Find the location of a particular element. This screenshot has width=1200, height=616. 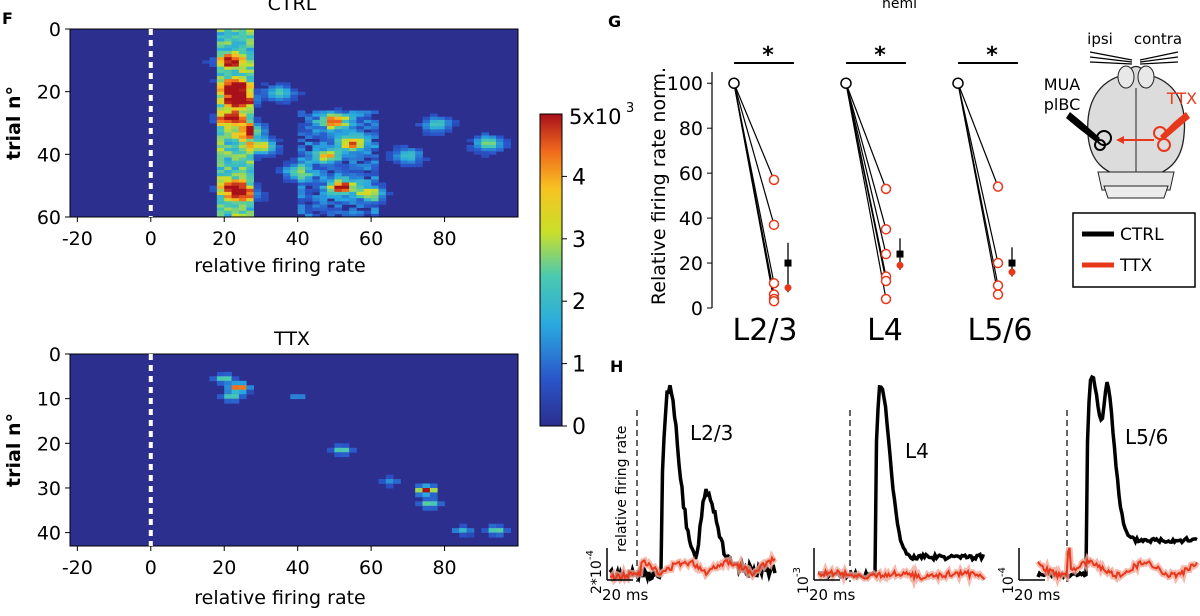

ctrl-ytick-label: 40 is located at coordinates (49, 155).